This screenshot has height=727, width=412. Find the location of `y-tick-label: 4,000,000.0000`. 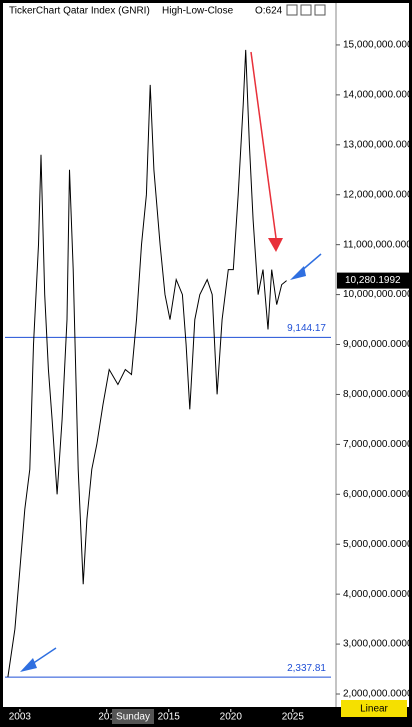

y-tick-label: 4,000,000.0000 is located at coordinates (377, 594).